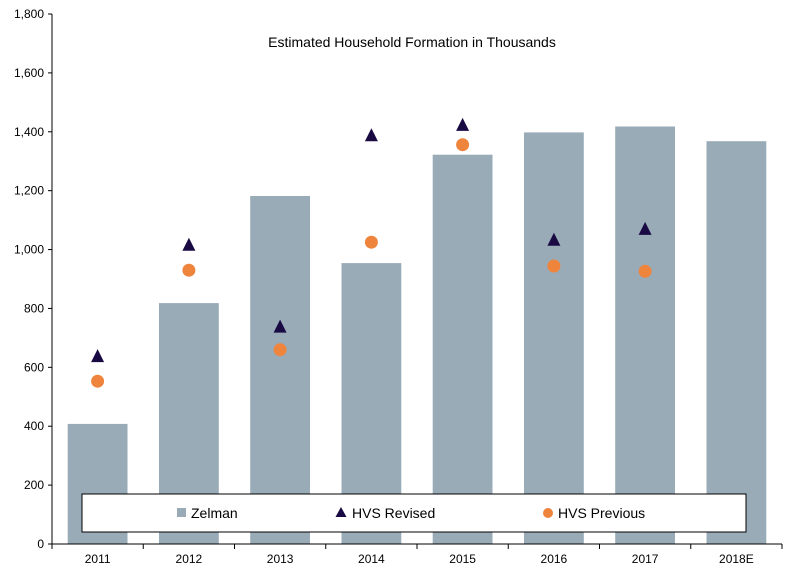 This screenshot has height=586, width=800. What do you see at coordinates (645, 271) in the screenshot?
I see `hvs-previous-point-2017` at bounding box center [645, 271].